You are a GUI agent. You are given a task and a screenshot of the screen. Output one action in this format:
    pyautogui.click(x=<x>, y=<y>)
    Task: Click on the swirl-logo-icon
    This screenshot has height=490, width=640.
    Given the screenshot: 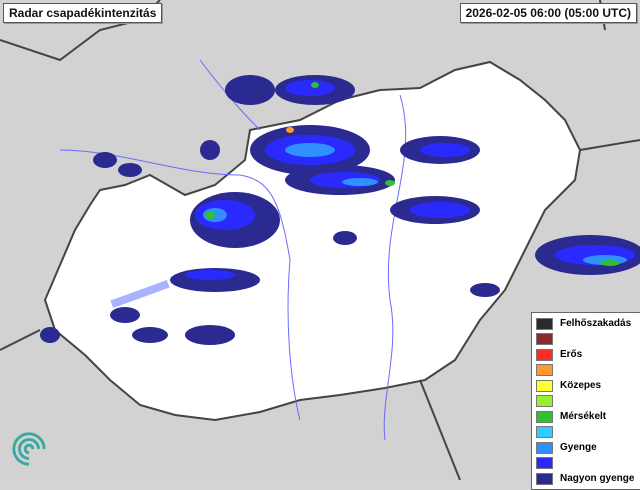 What is the action you would take?
    pyautogui.click(x=29, y=449)
    